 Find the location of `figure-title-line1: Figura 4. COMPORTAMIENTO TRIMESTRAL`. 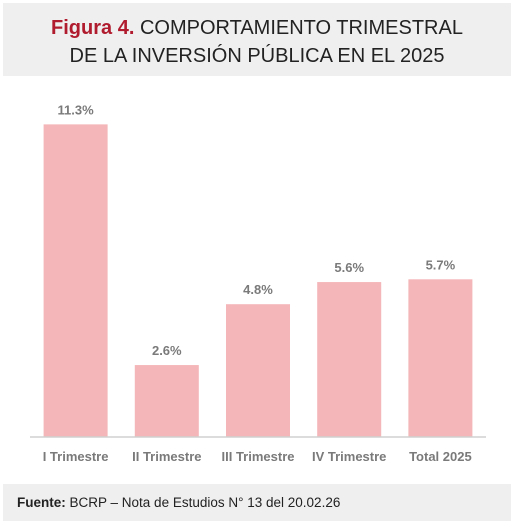

figure-title-line1: Figura 4. COMPORTAMIENTO TRIMESTRAL is located at coordinates (257, 28).